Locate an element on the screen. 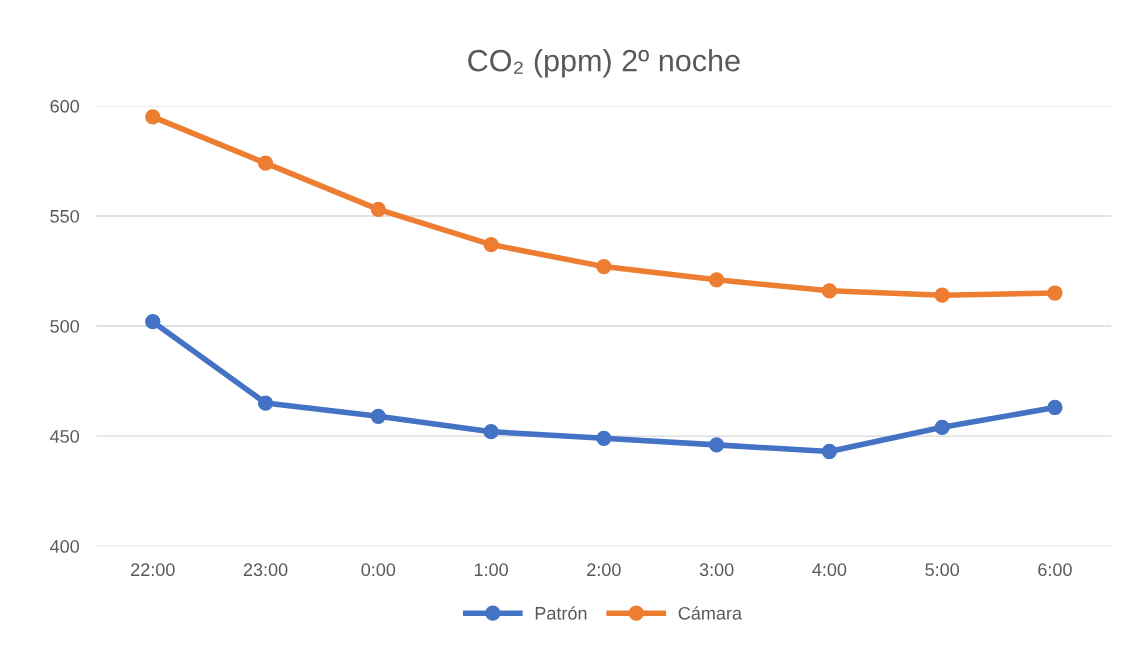  y-tick-label: 600 is located at coordinates (65, 106).